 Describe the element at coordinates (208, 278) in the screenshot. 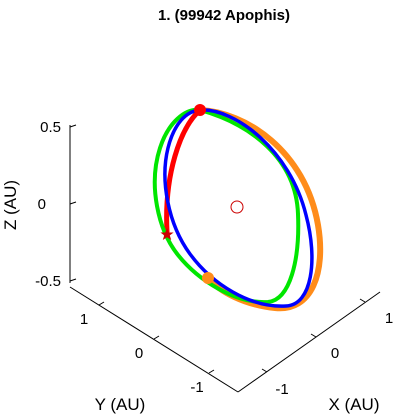

I see `filled-circle-marker-orange` at that location.